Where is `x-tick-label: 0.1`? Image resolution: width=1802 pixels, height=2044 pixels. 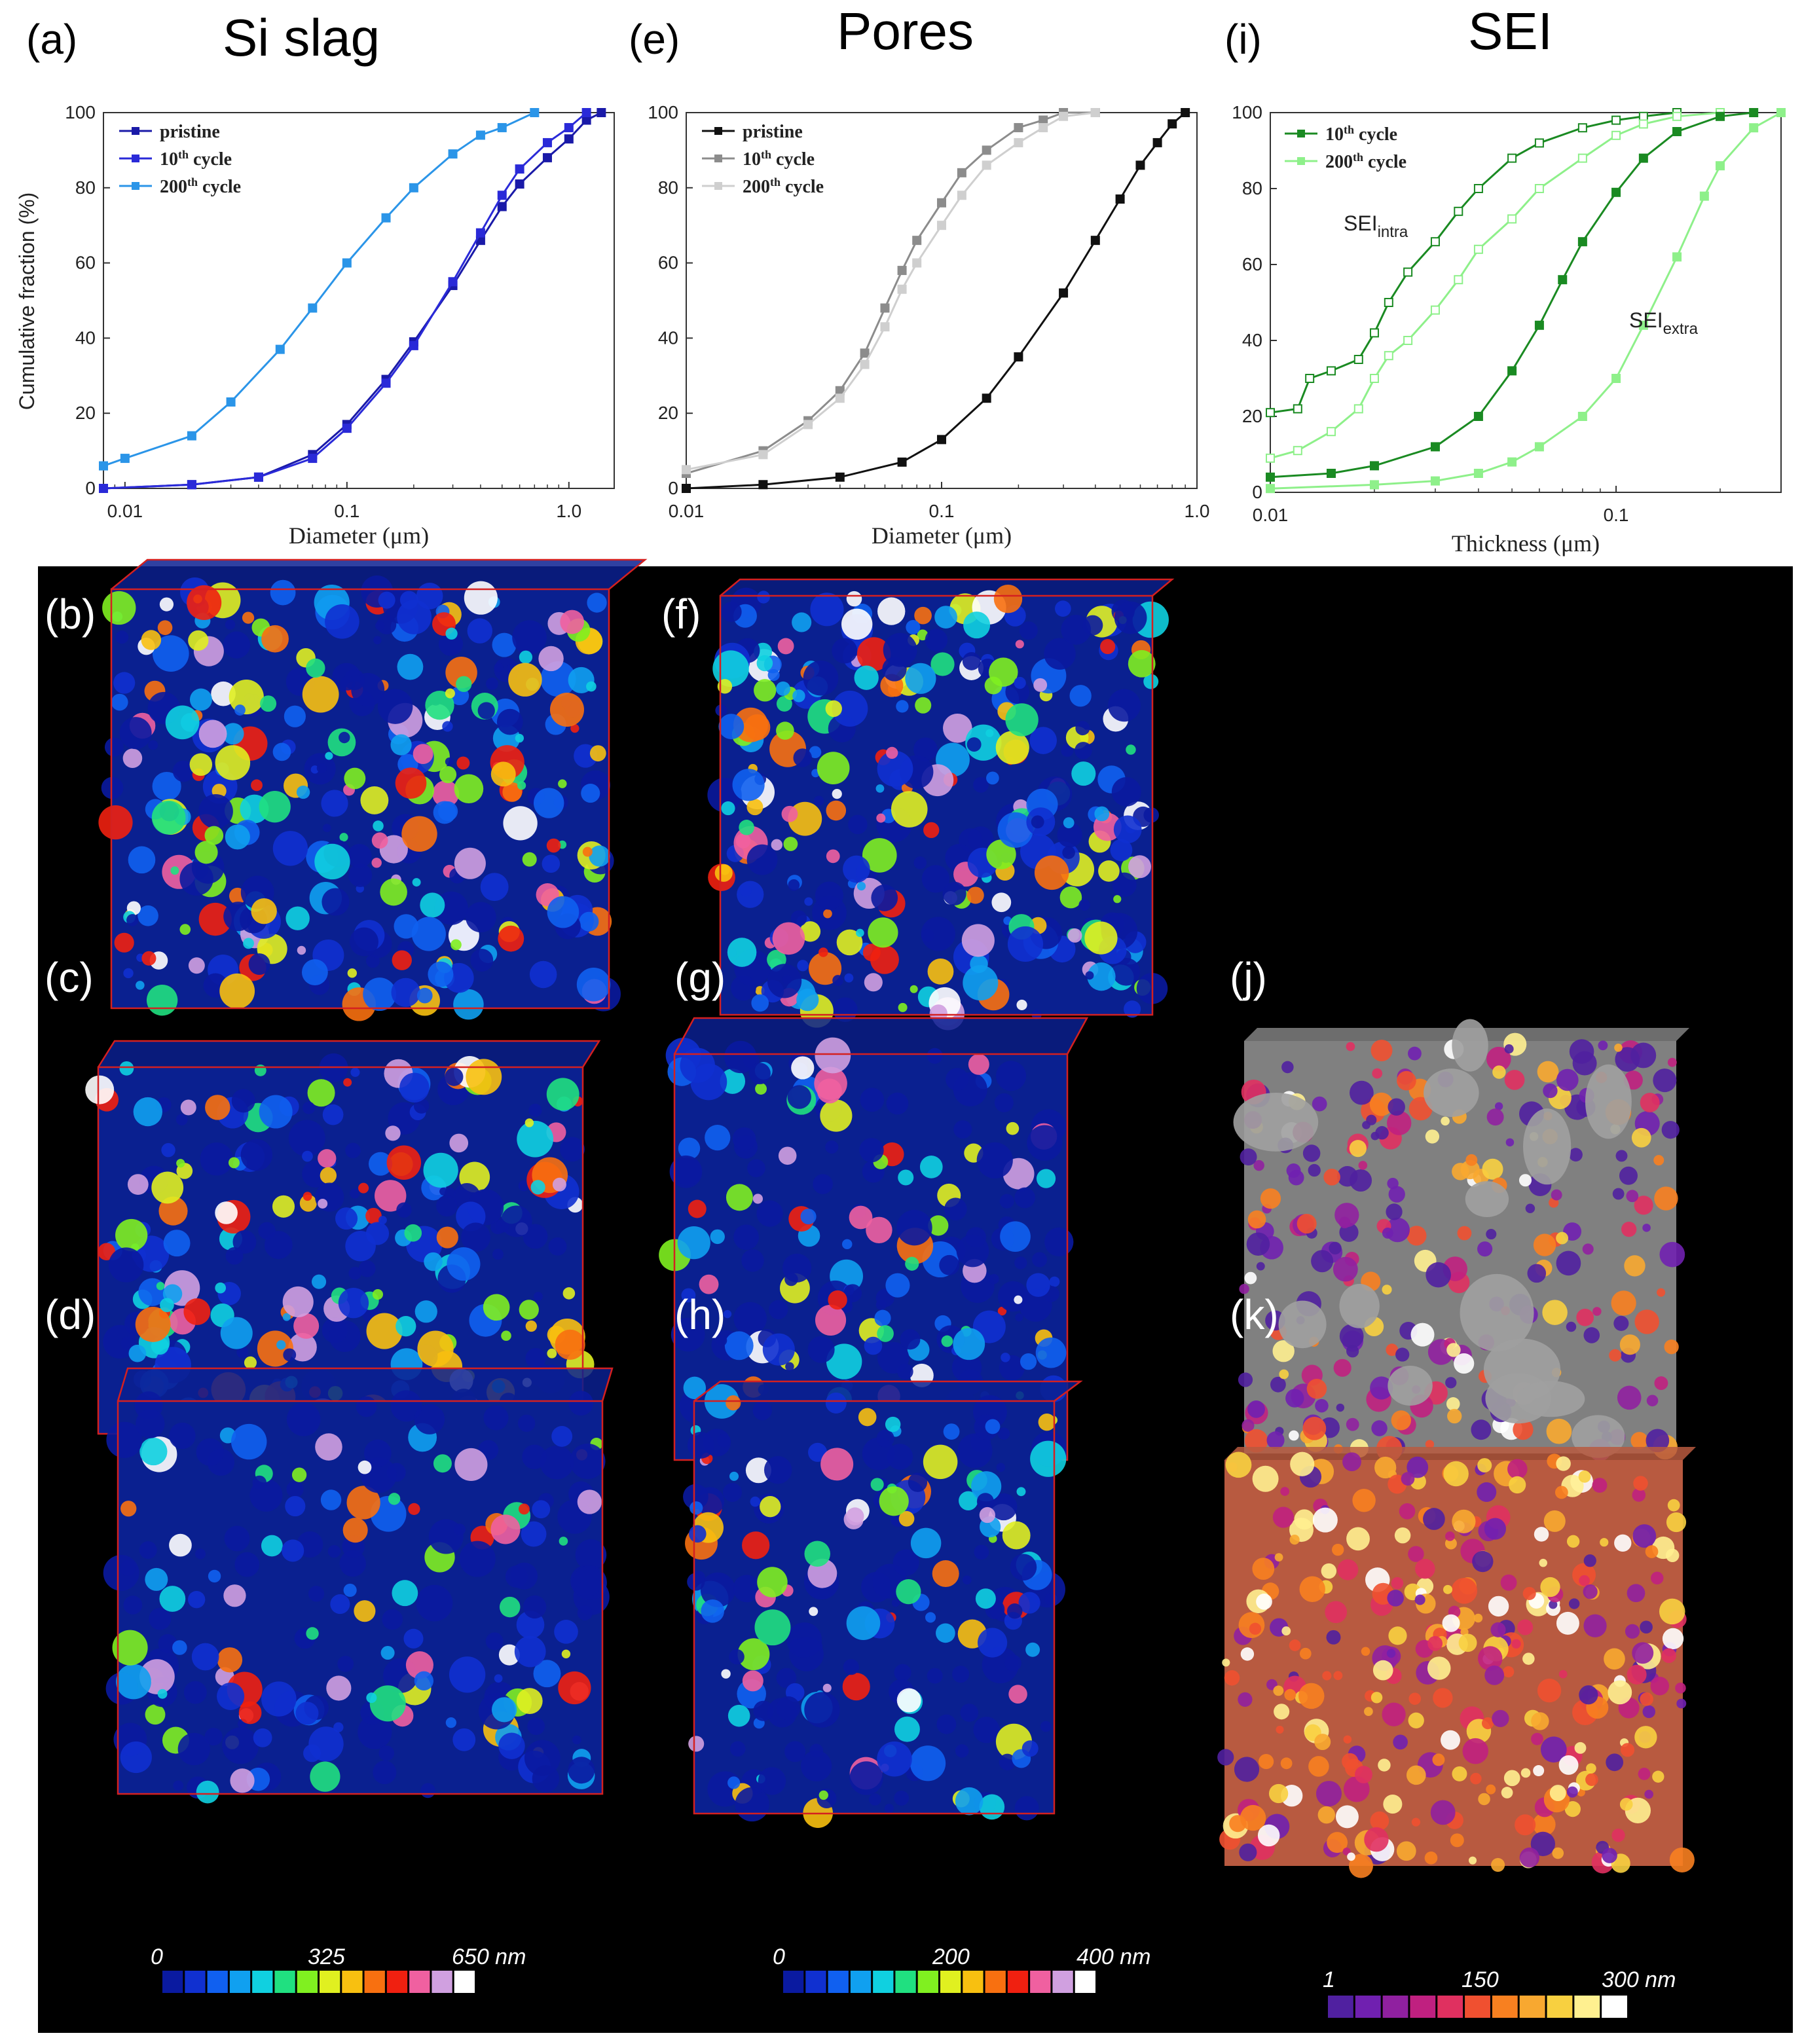
x-tick-label: 0.1 is located at coordinates (942, 511).